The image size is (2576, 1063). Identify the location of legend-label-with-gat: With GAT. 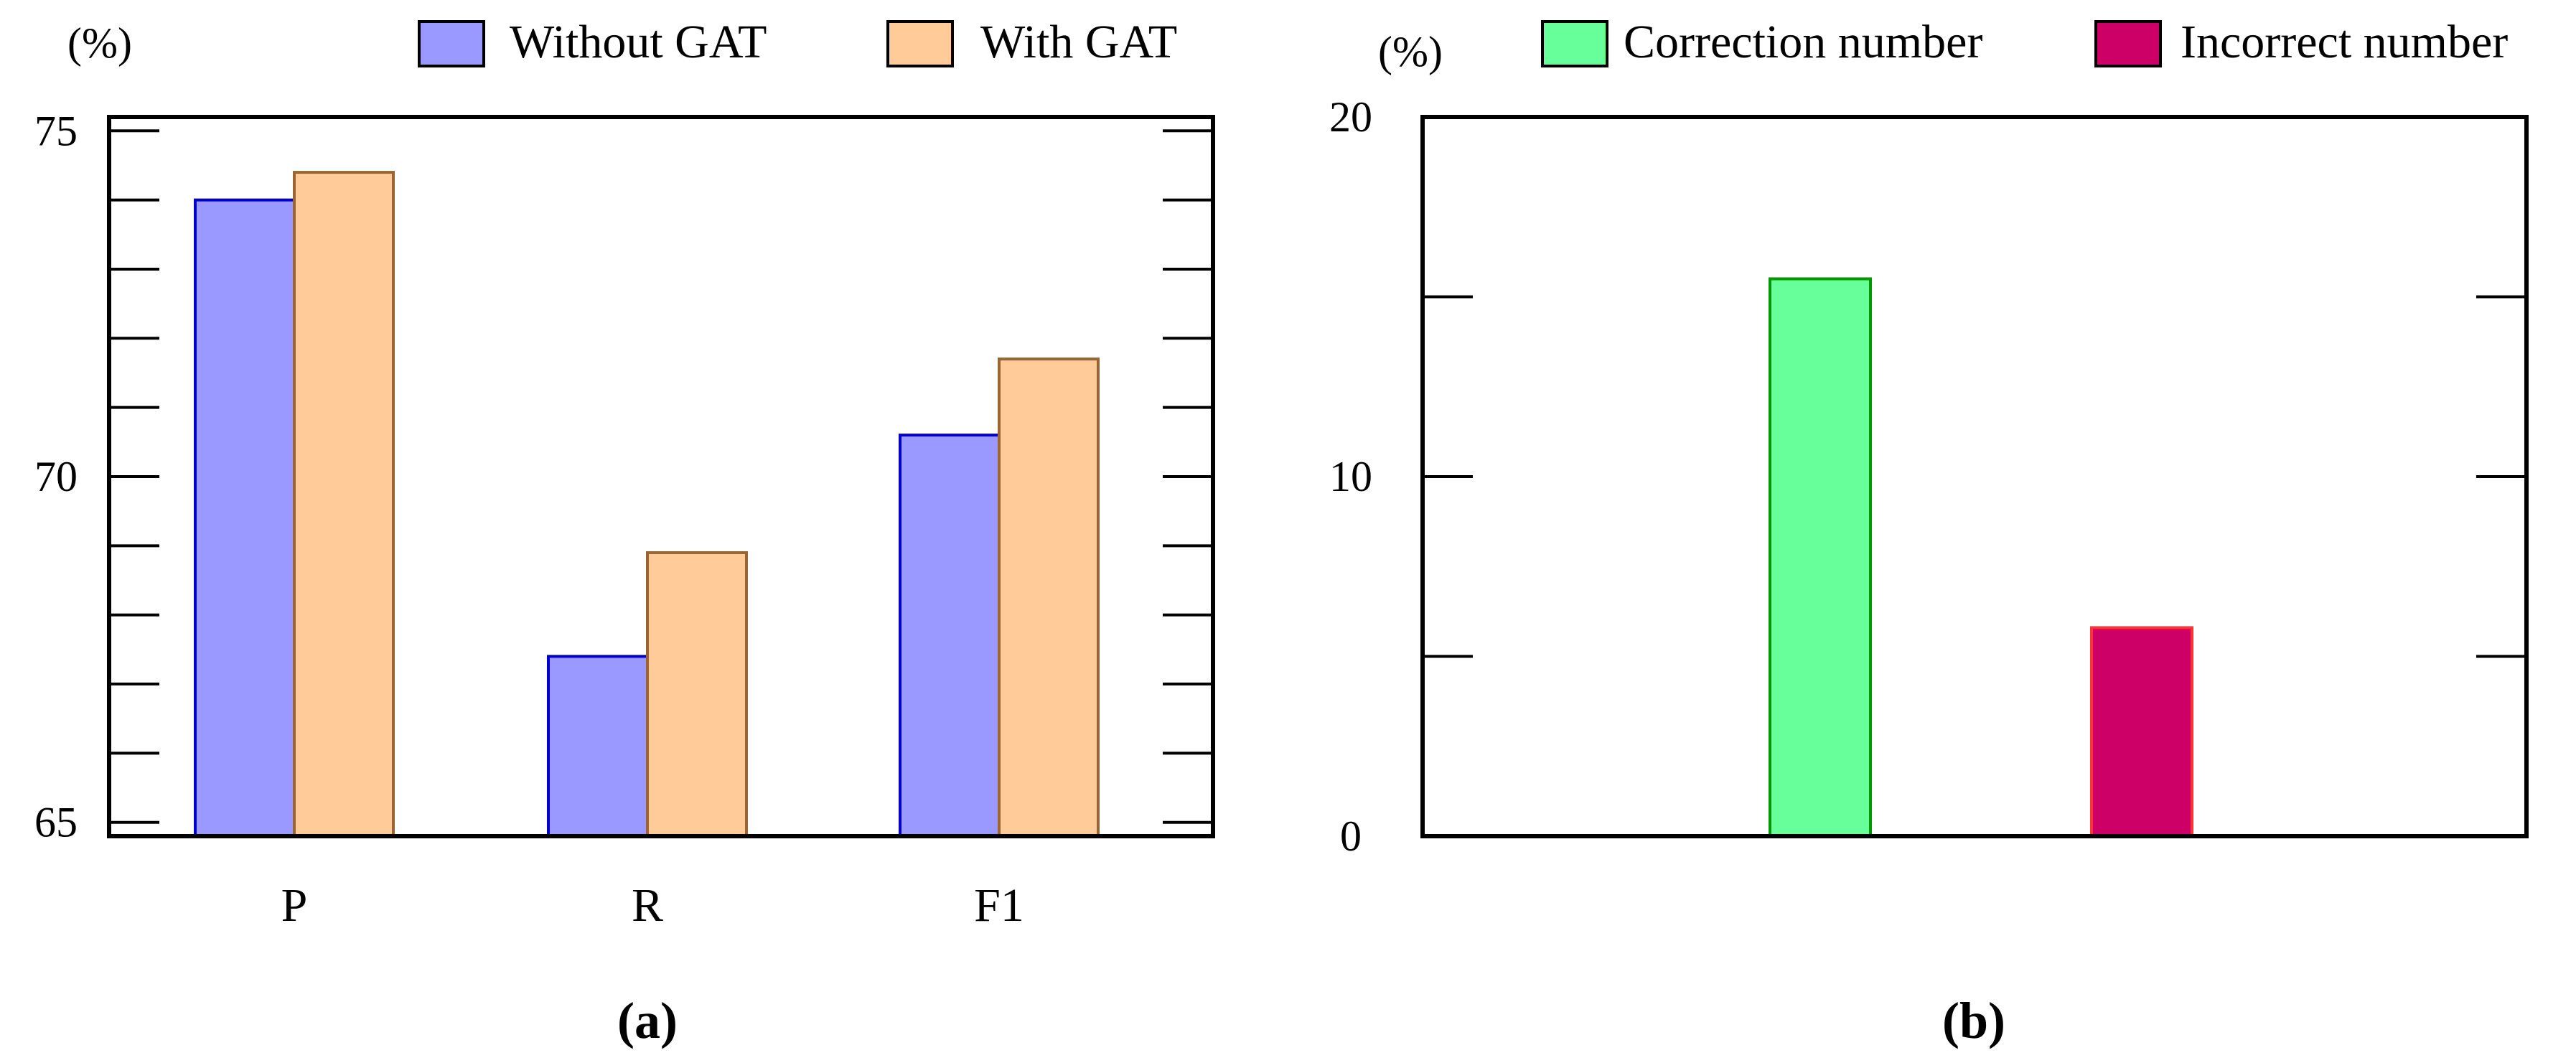
(1078, 42).